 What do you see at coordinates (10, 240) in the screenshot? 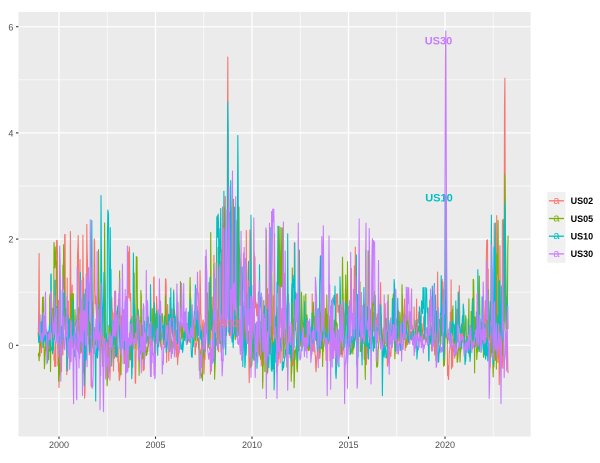
I see `svg-text: 2` at bounding box center [10, 240].